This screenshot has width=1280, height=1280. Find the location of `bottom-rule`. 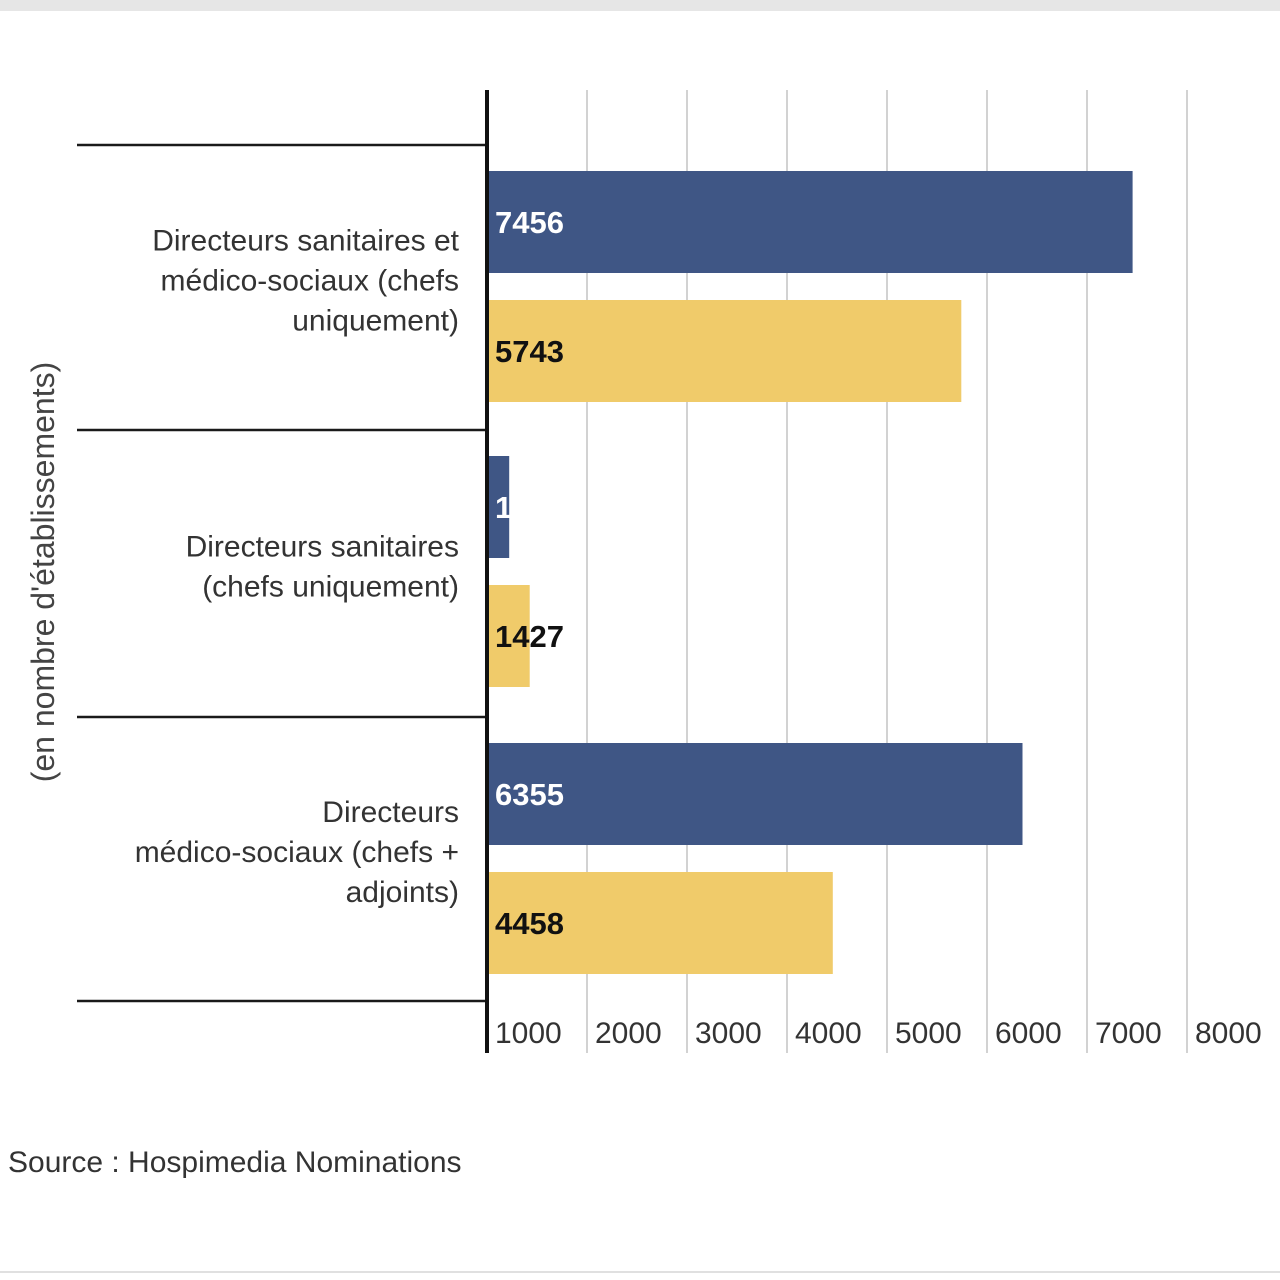

bottom-rule is located at coordinates (640, 1272).